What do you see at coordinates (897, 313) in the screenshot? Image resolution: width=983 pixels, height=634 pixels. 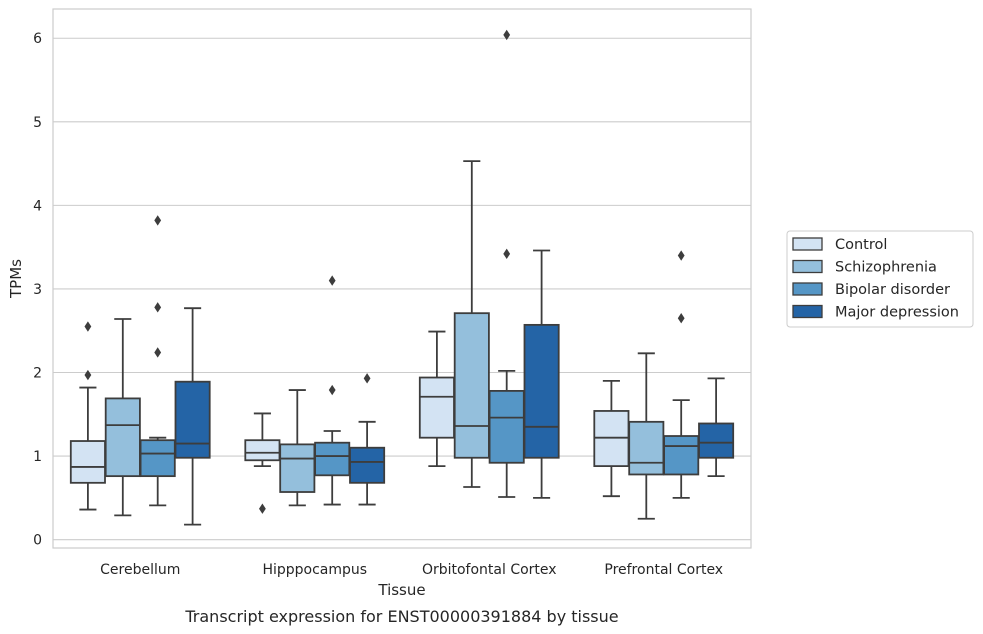 I see `legend-label: Major depression` at bounding box center [897, 313].